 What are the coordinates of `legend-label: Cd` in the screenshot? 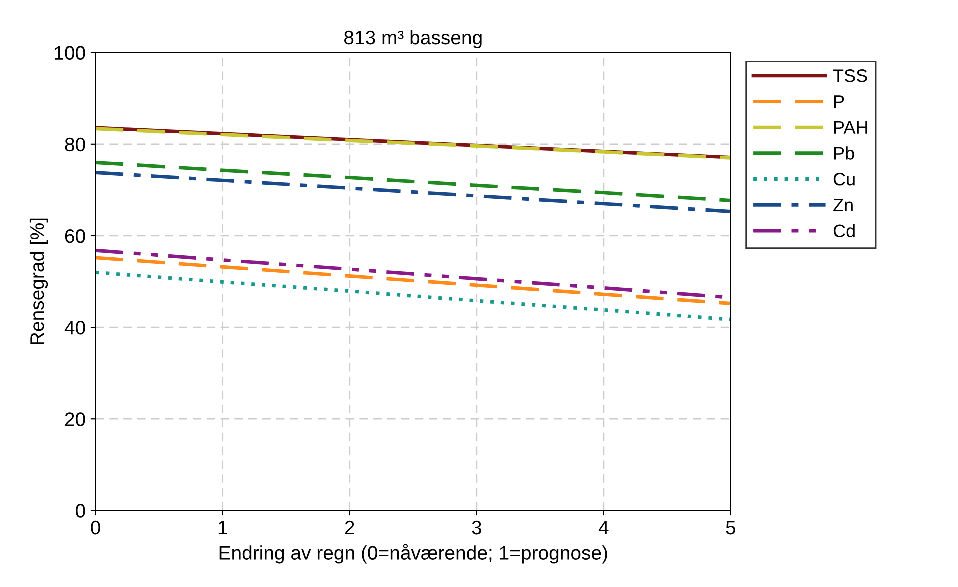 It's located at (844, 231).